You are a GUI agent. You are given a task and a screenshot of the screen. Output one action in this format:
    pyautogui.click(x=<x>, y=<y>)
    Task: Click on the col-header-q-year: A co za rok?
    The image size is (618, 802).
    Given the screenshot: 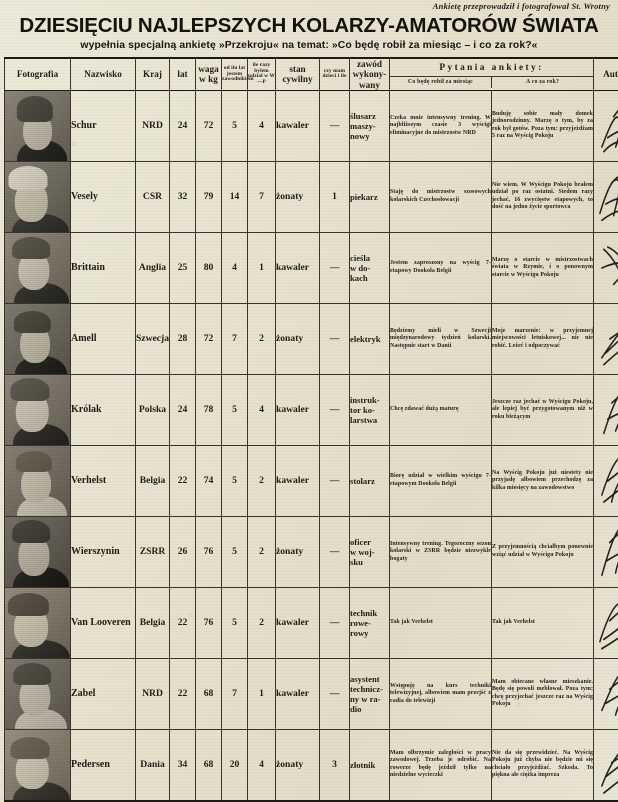 What is the action you would take?
    pyautogui.click(x=542, y=82)
    